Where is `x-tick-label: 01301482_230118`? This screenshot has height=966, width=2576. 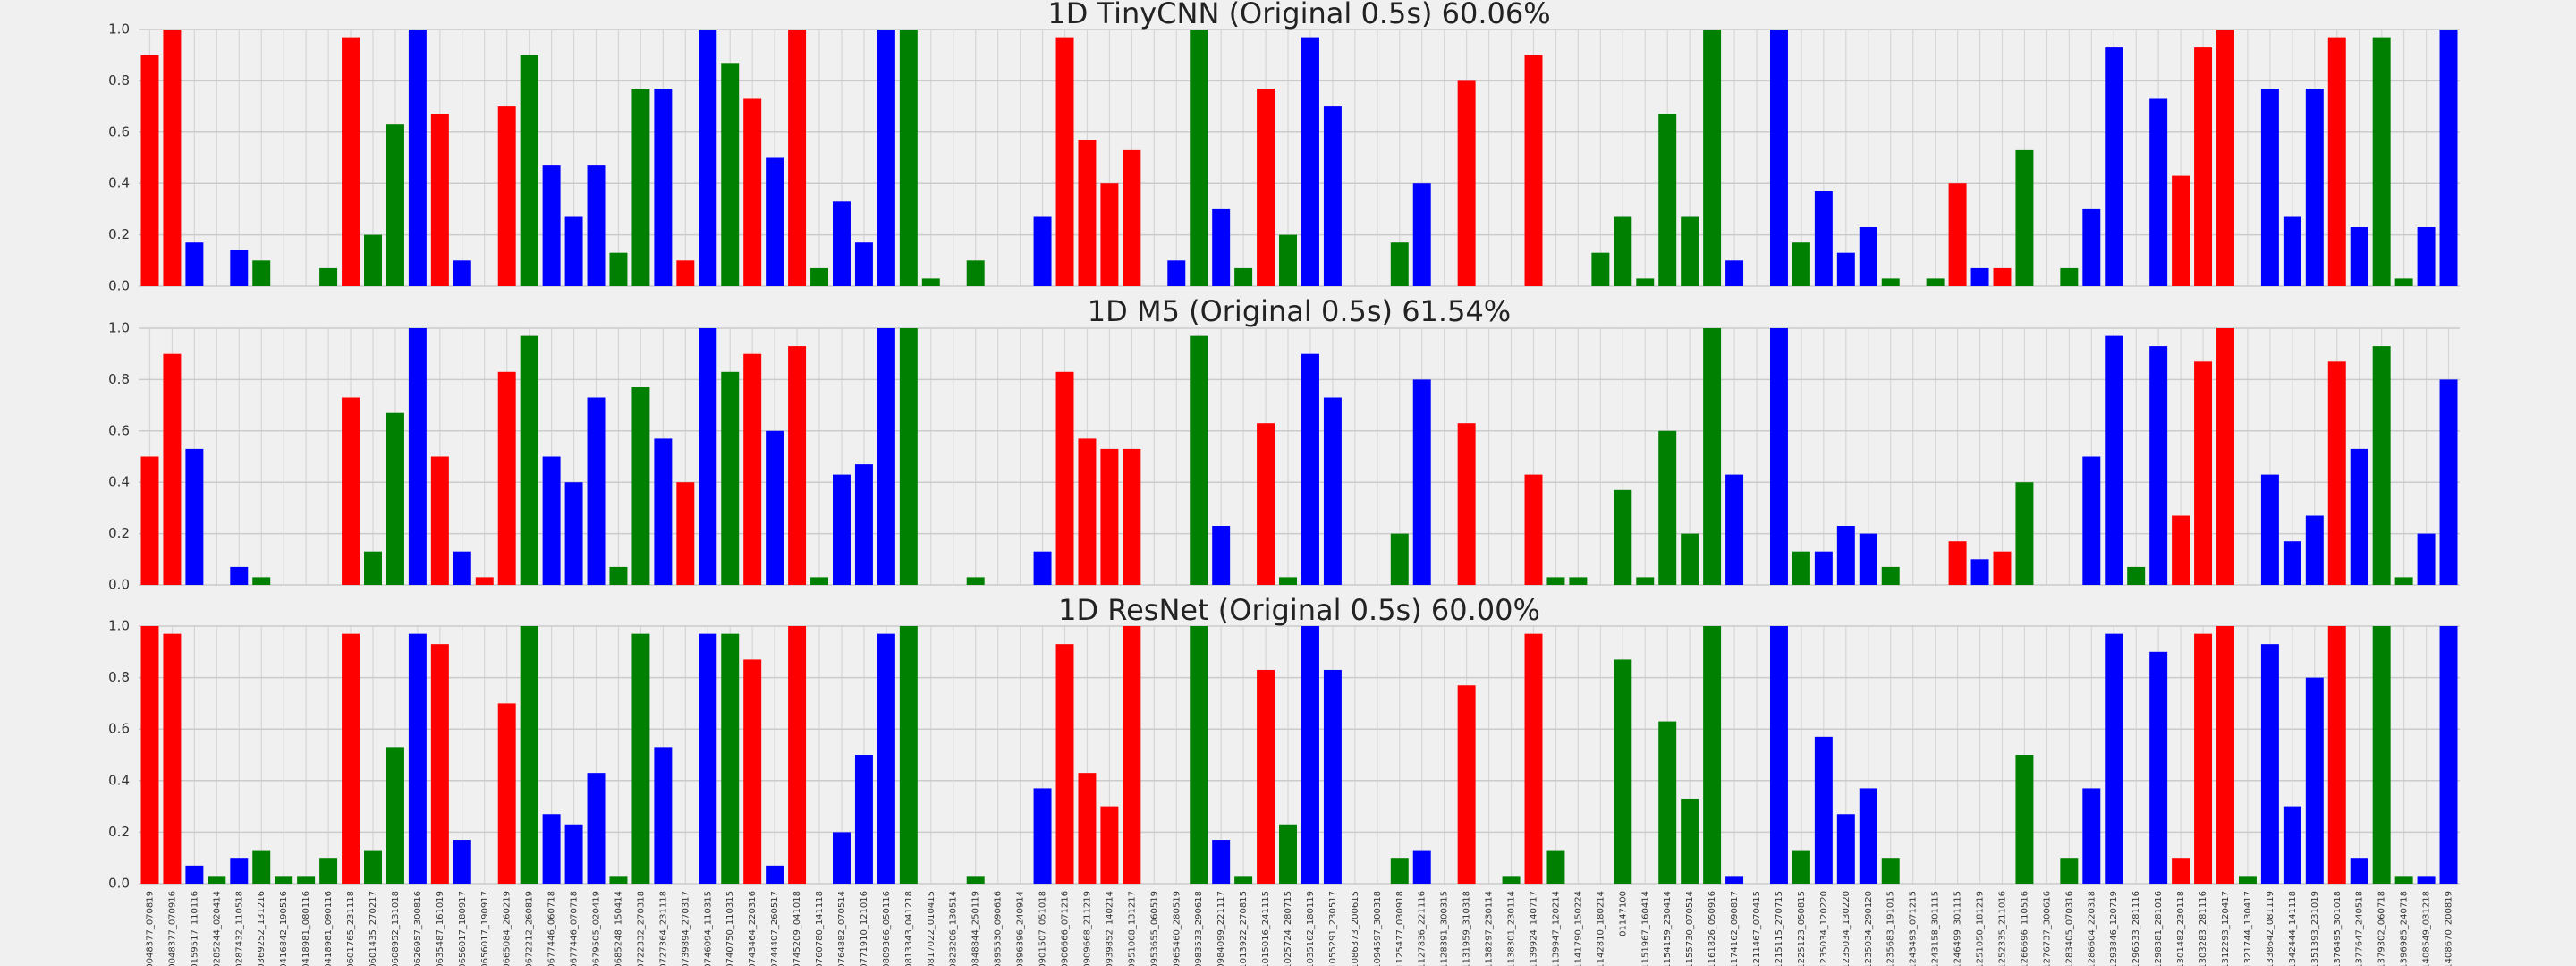
x-tick-label: 01301482_230118 is located at coordinates (2181, 928).